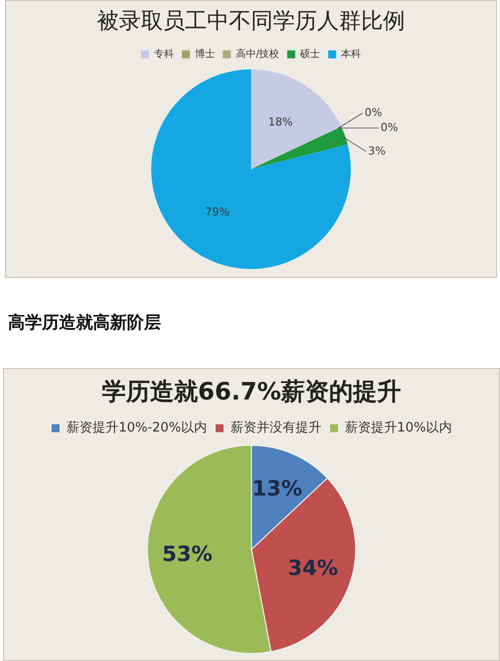 The width and height of the screenshot is (500, 661). What do you see at coordinates (276, 428) in the screenshot?
I see `legend-label: 薪资并没有提升` at bounding box center [276, 428].